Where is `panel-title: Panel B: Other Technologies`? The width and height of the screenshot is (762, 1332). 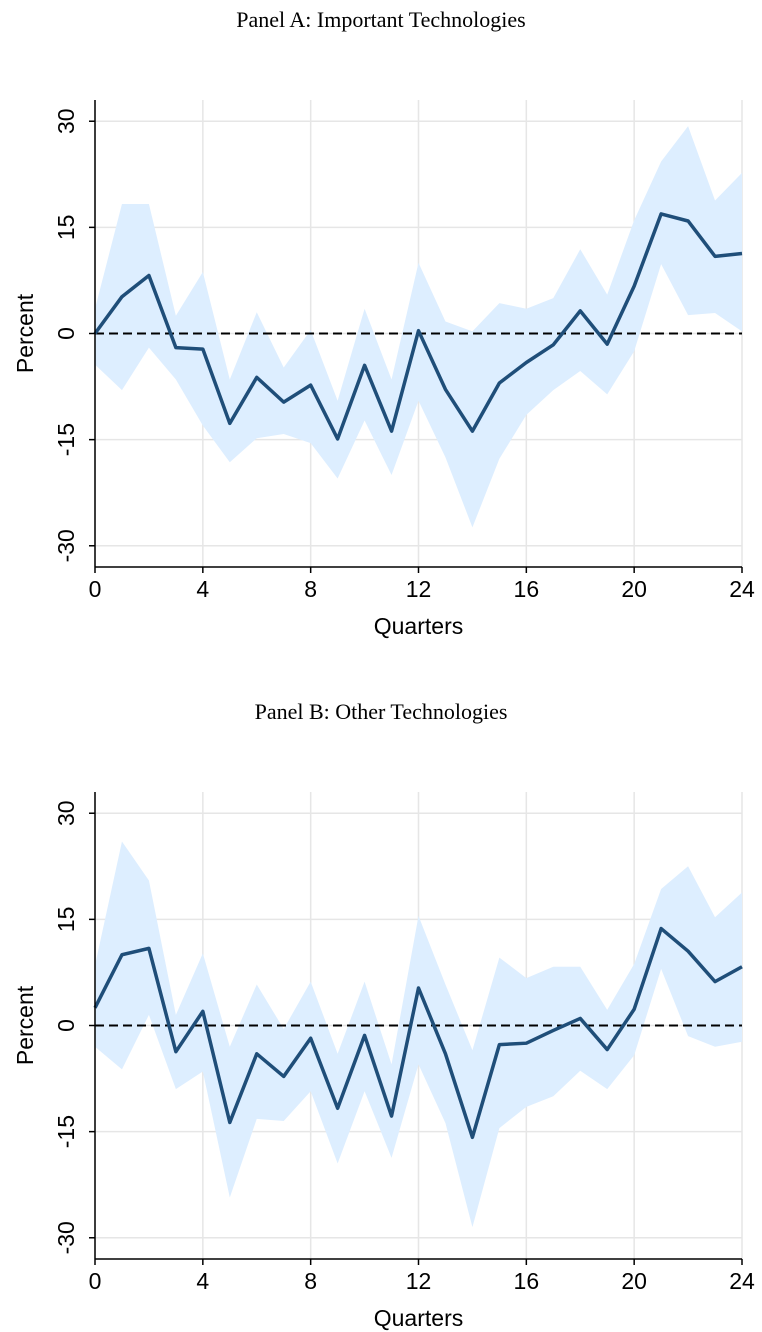 panel-title: Panel B: Other Technologies is located at coordinates (381, 711).